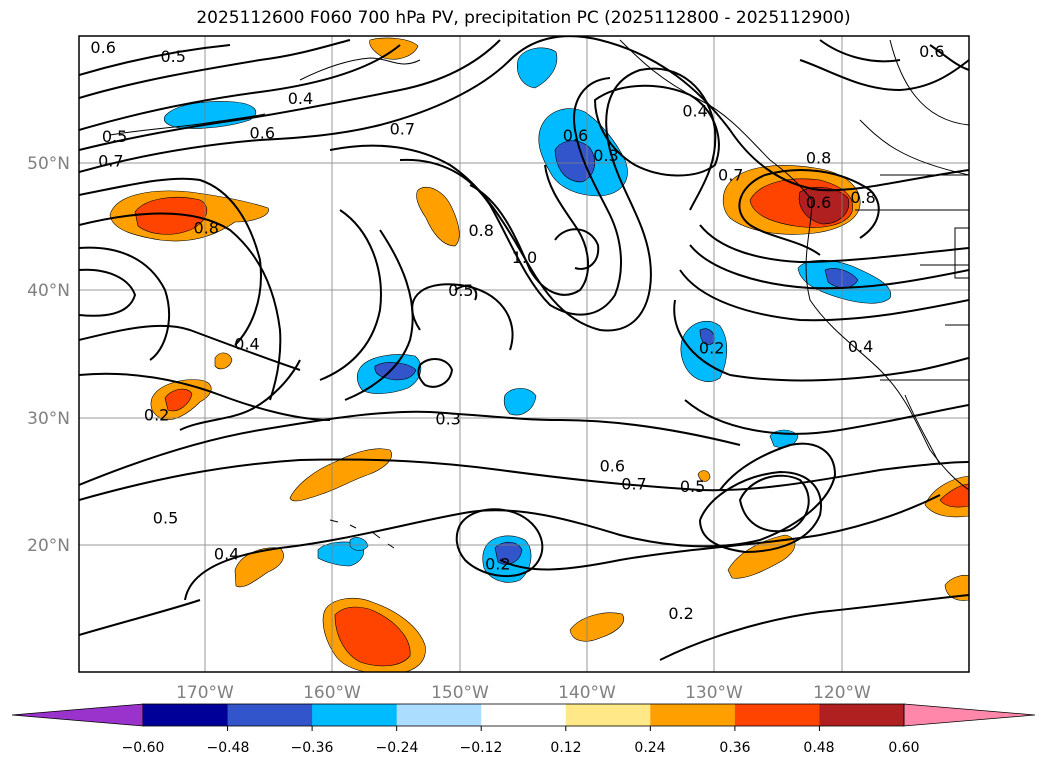 The image size is (1047, 765). Describe the element at coordinates (734, 748) in the screenshot. I see `colorbar-tick-label: 0.36` at that location.